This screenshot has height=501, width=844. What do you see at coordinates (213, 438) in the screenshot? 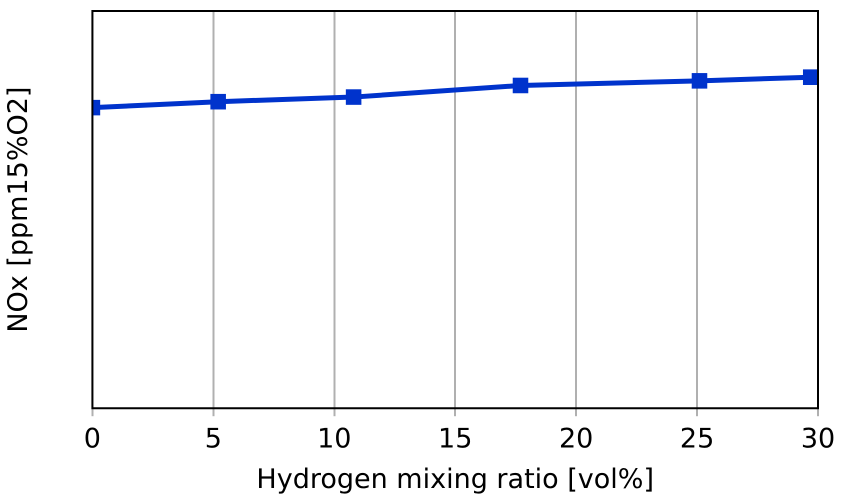
I see `x-tick-label: 5` at bounding box center [213, 438].